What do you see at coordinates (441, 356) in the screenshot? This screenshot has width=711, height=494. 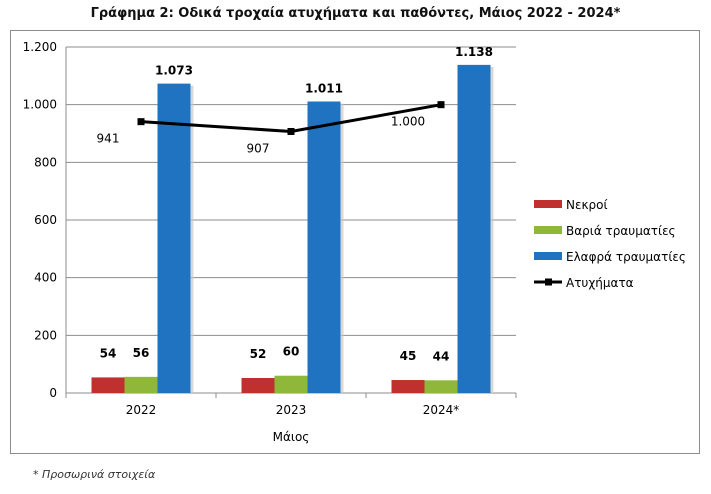 I see `data-label: 44` at bounding box center [441, 356].